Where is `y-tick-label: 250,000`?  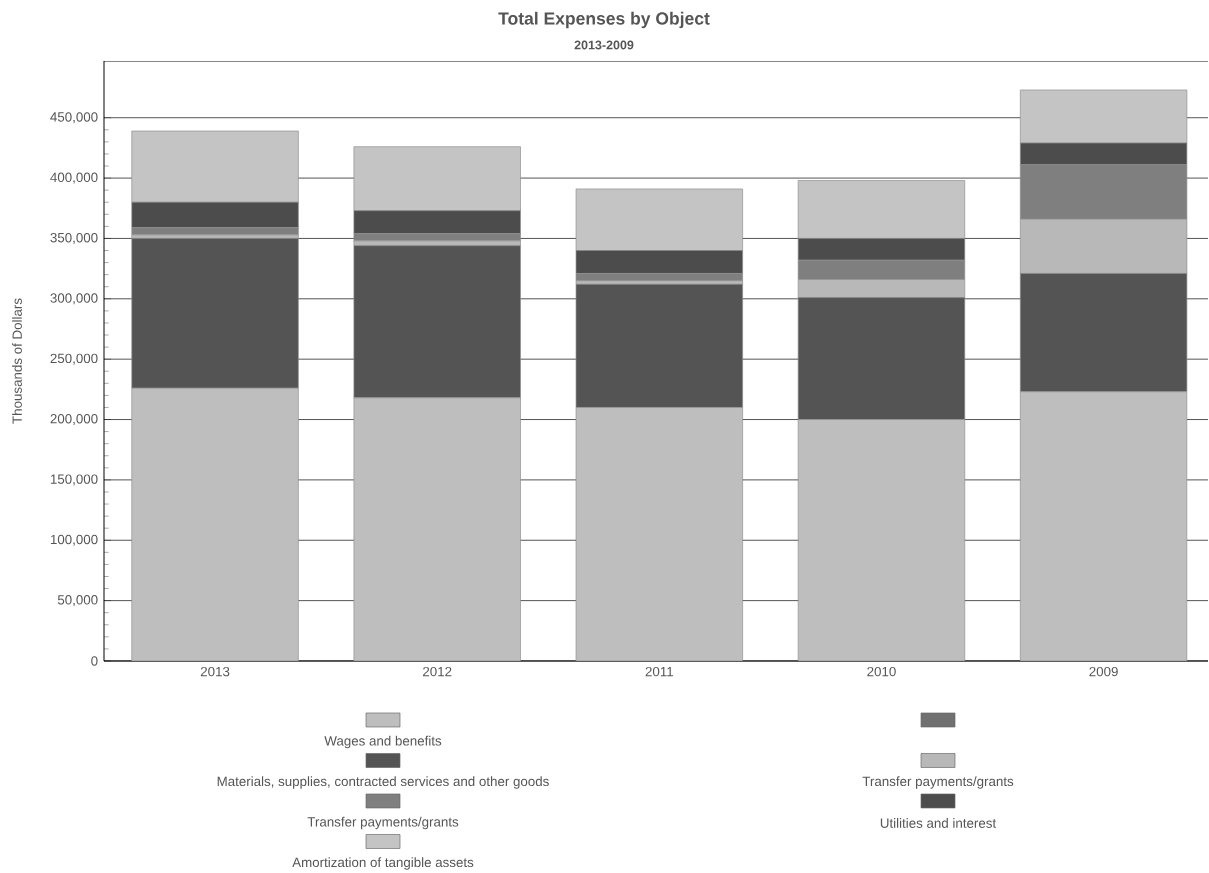 y-tick-label: 250,000 is located at coordinates (74, 359).